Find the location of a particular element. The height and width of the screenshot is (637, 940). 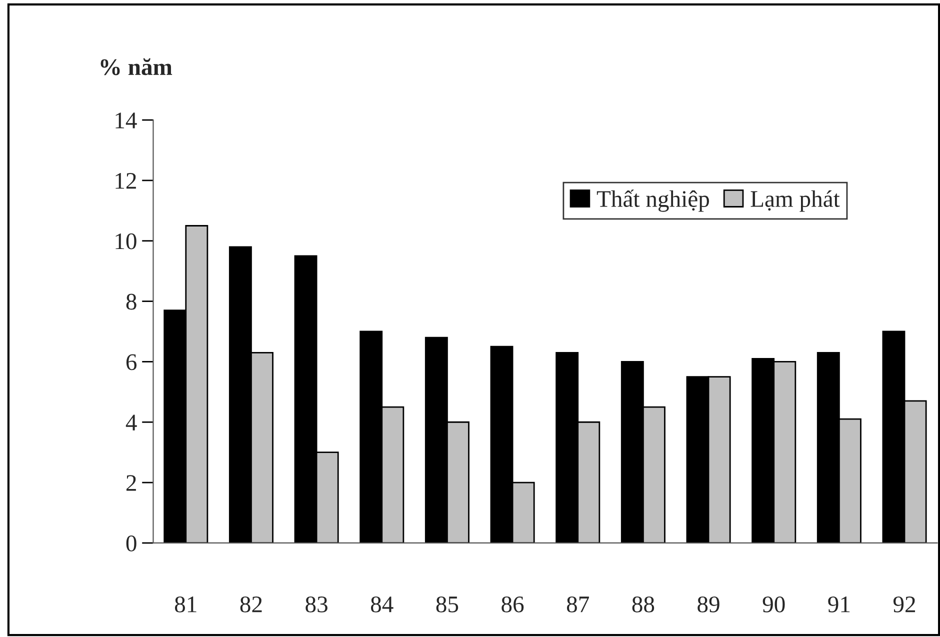

legend-label: Lạm phát is located at coordinates (795, 201).